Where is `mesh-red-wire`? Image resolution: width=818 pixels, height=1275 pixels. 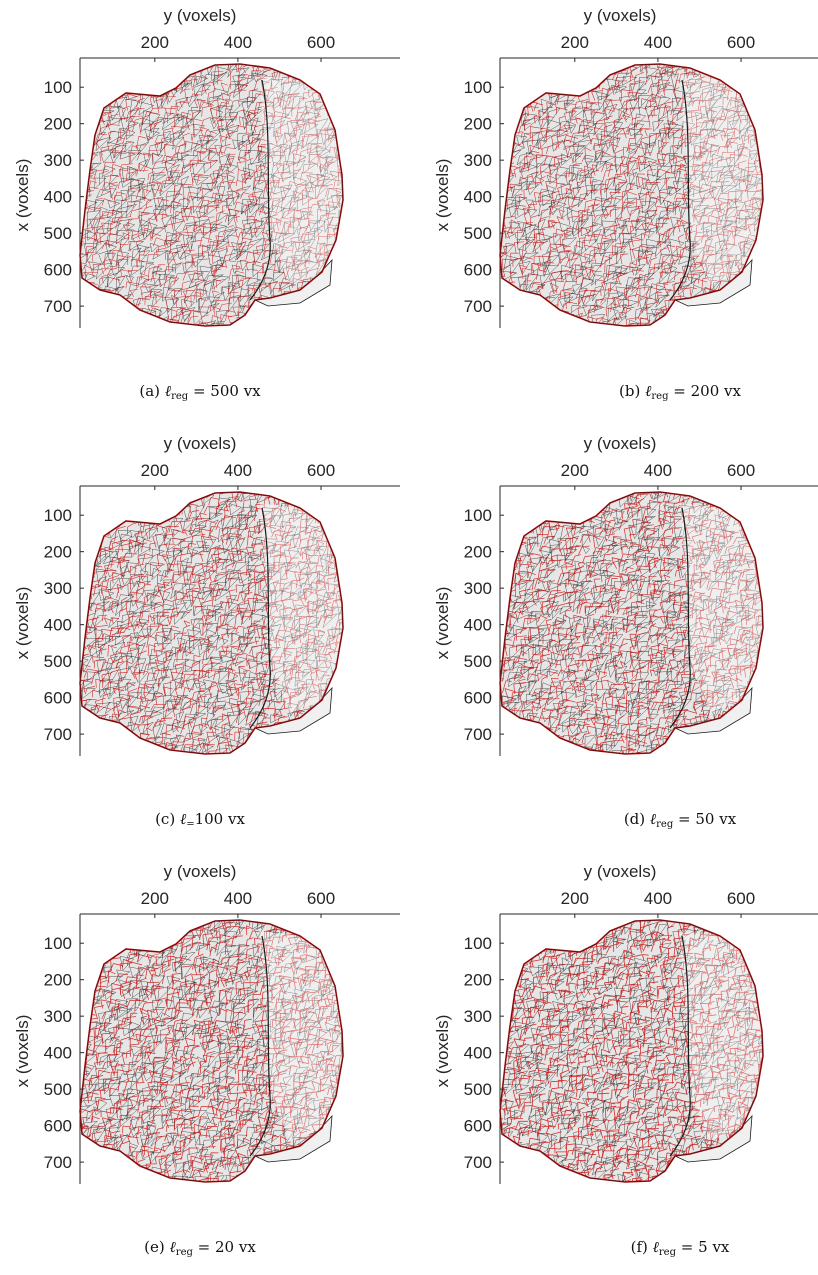
mesh-red-wire is located at coordinates (631, 1051).